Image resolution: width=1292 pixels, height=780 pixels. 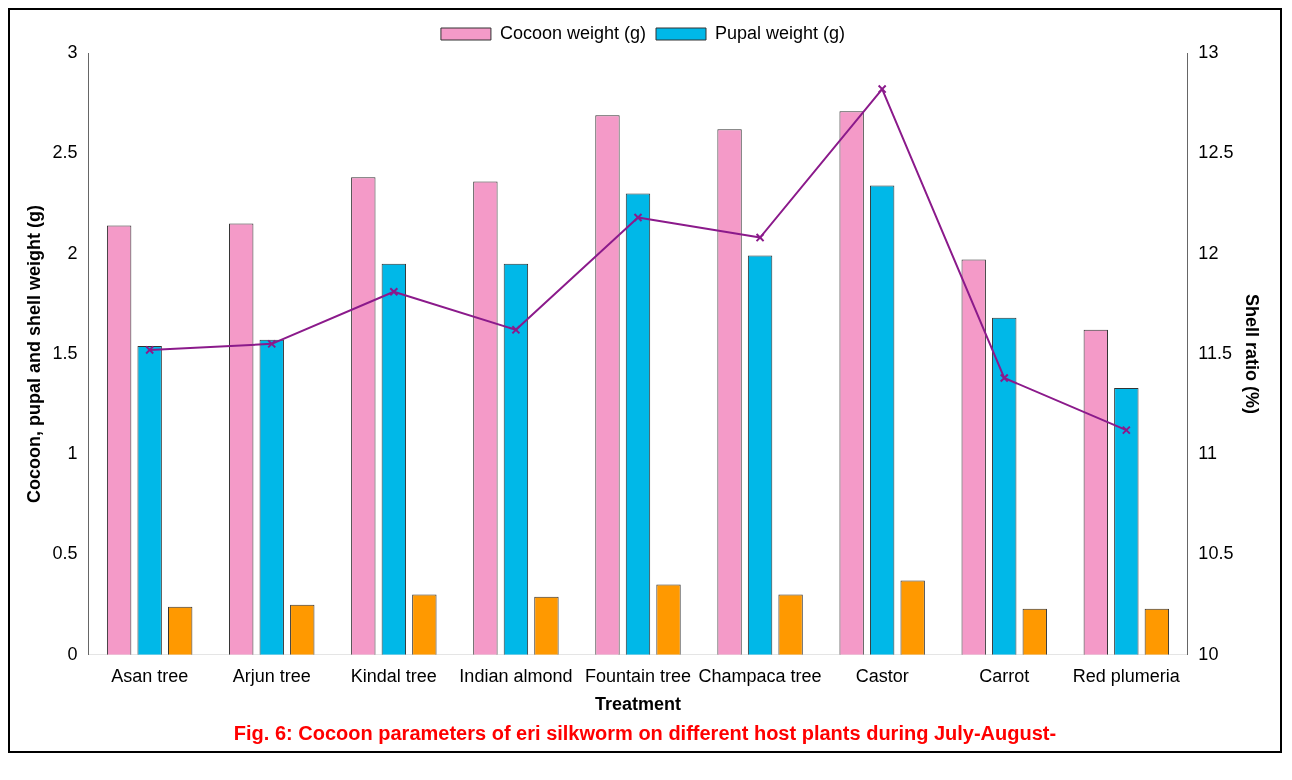 I want to click on legend-label: Cocoon weight (g), so click(x=573, y=32).